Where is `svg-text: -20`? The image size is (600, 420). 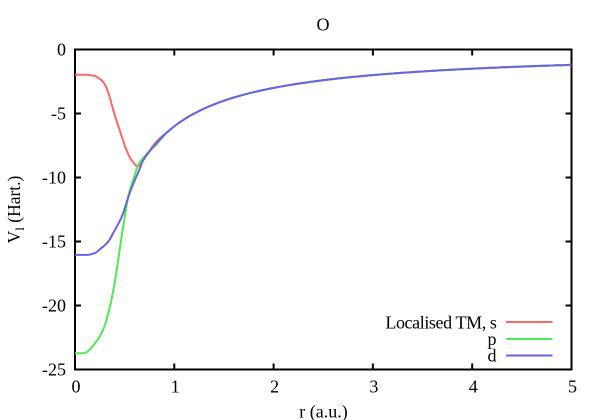 svg-text: -20 is located at coordinates (54, 306).